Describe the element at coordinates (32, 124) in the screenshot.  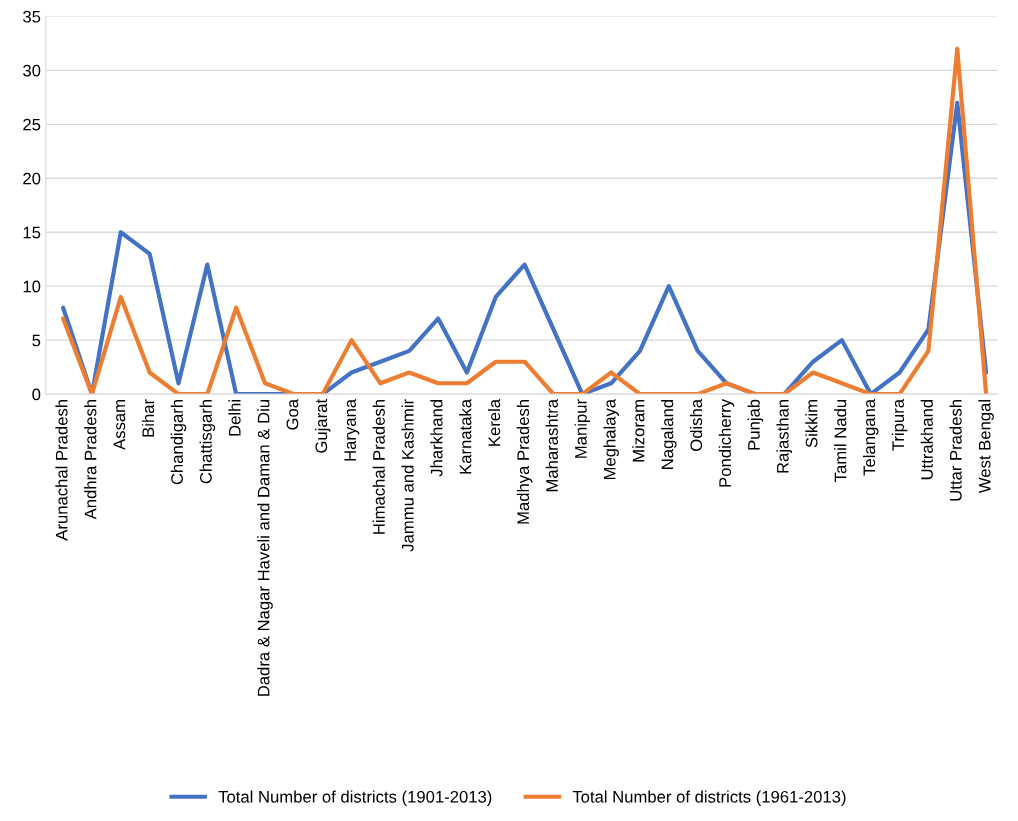
I see `y-tick-label: 25` at that location.